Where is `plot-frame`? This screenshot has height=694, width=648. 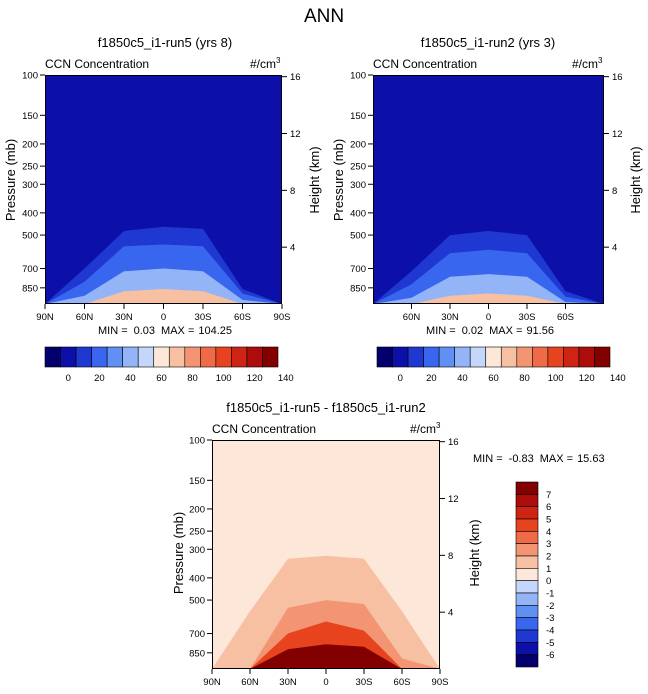 plot-frame is located at coordinates (326, 554).